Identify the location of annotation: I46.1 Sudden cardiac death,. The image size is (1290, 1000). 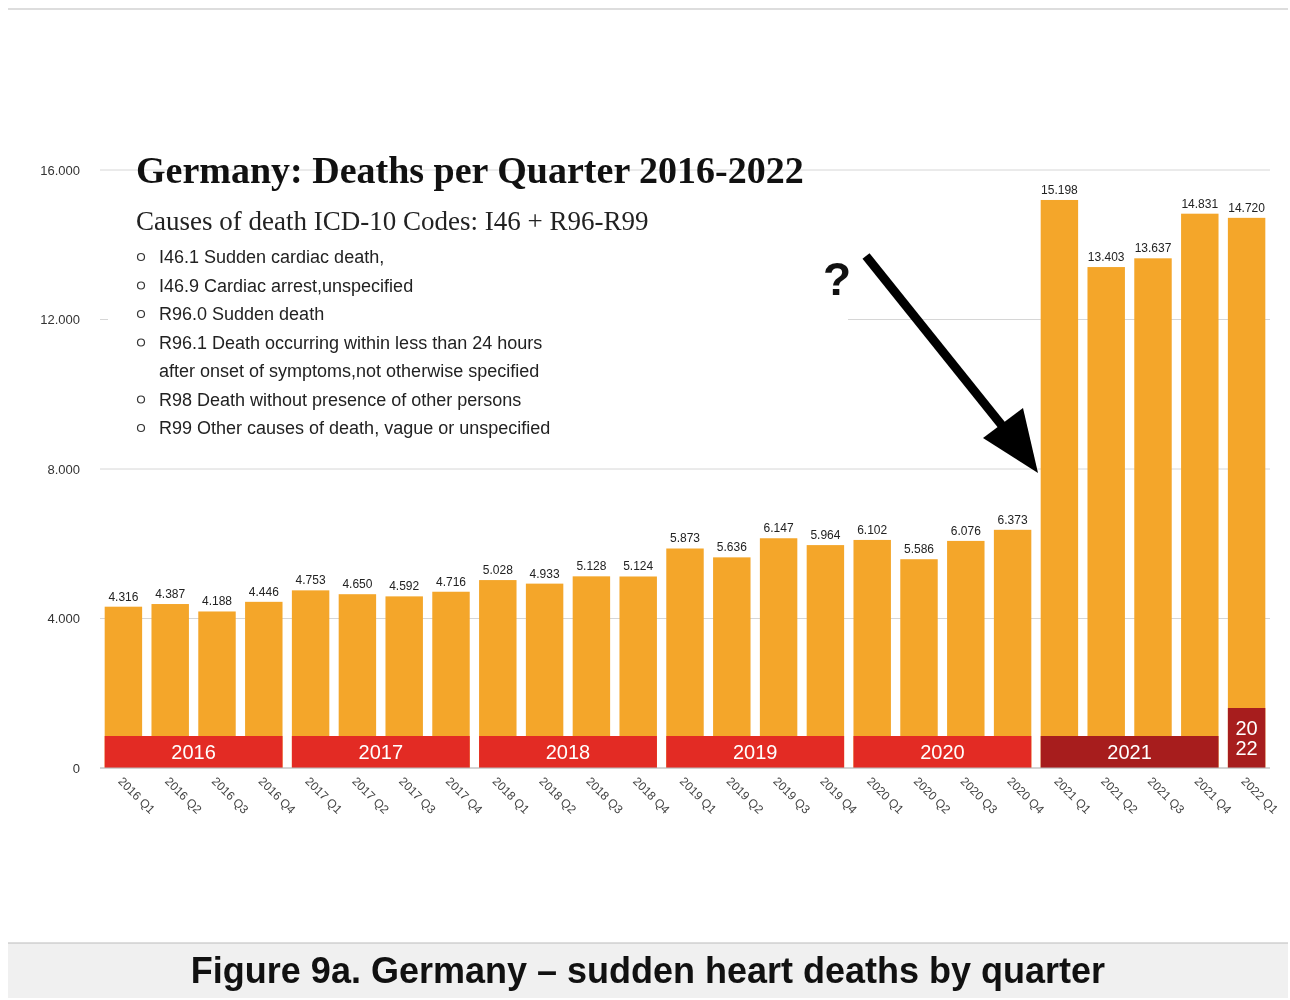
(272, 257).